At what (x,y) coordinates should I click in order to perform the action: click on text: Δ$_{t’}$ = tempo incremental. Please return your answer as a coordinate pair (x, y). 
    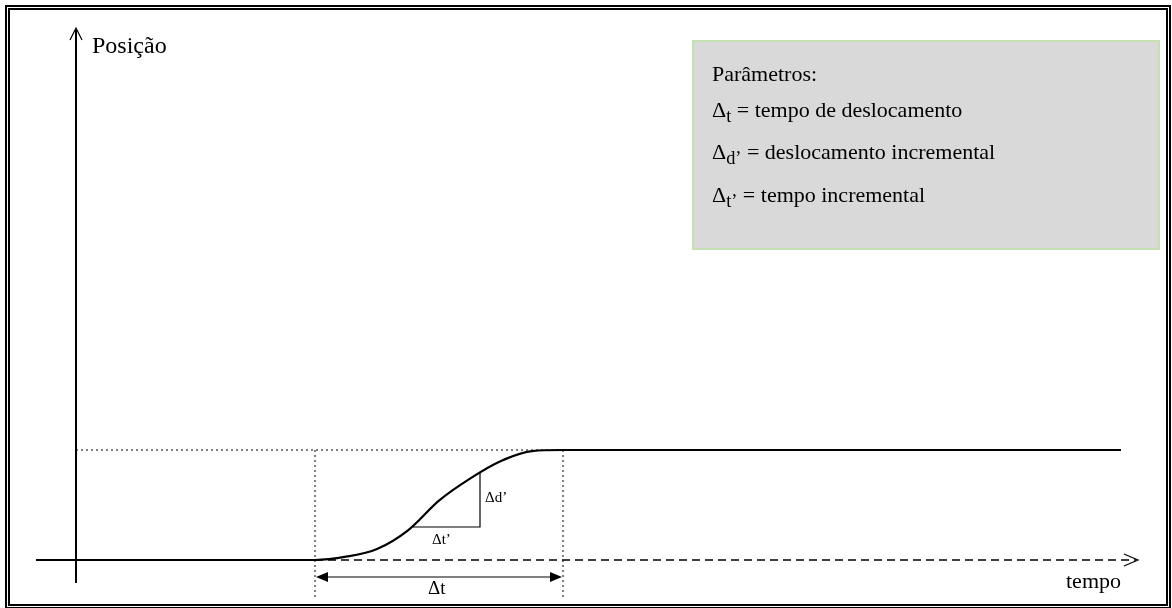
    Looking at the image, I should click on (819, 197).